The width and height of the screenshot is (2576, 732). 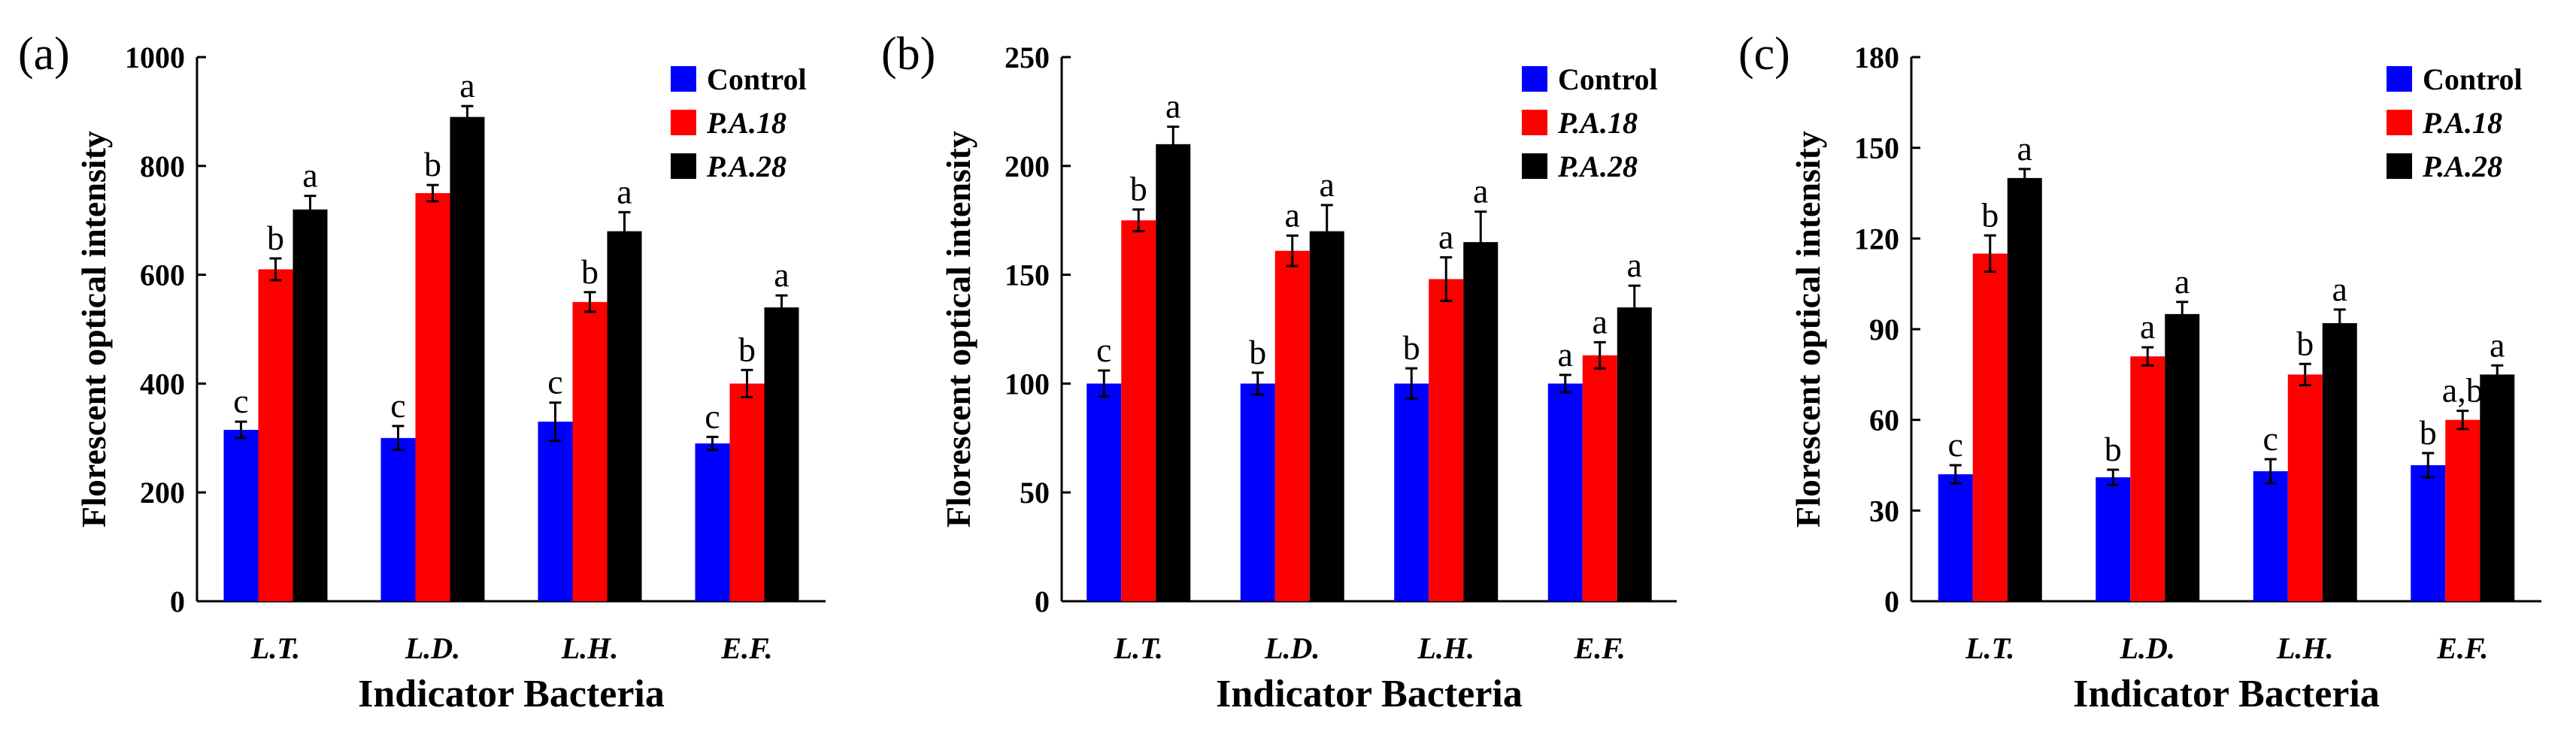 I want to click on panel-label: (c), so click(x=1764, y=55).